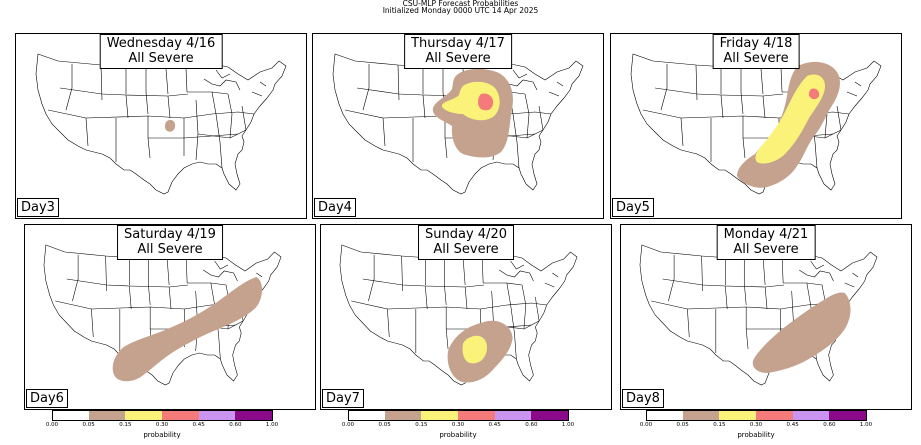 The image size is (921, 445). I want to click on colorbar-bottom-center: 0.00 0.05 0.15 0.30 0.45 0.60 1.00 probability, so click(458, 427).